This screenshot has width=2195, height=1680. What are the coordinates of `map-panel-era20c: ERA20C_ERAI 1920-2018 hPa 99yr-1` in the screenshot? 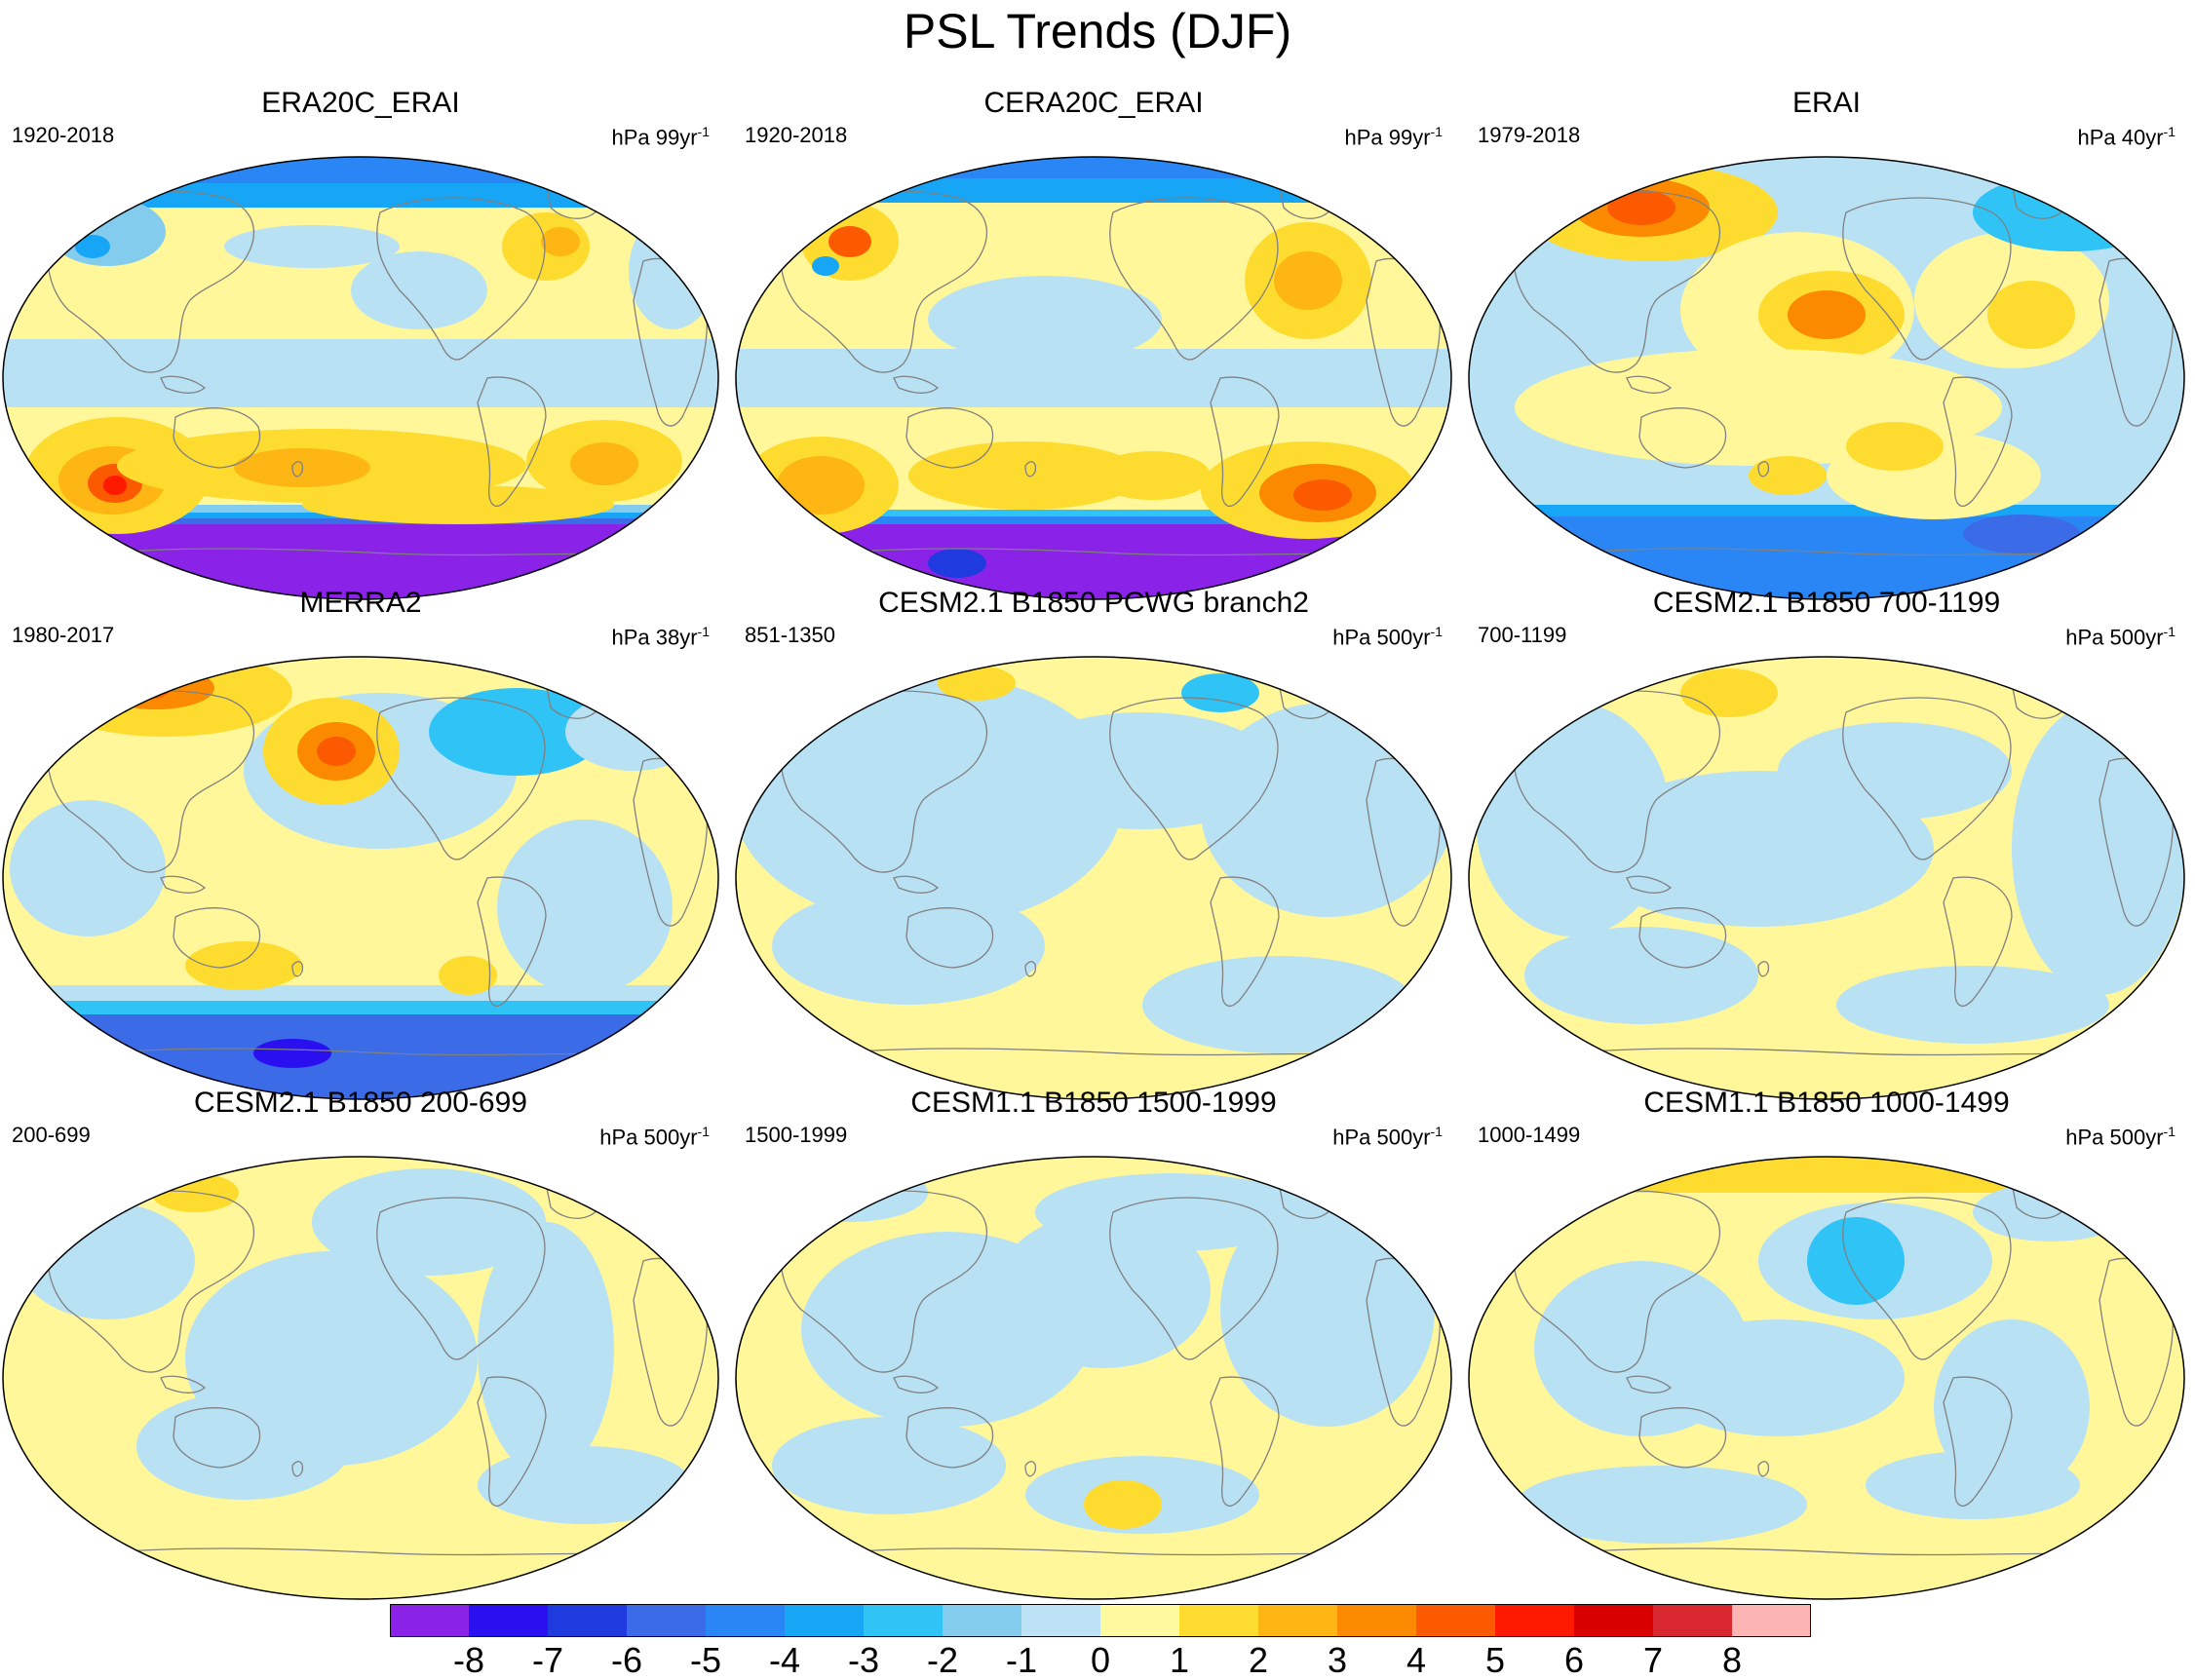 It's located at (360, 344).